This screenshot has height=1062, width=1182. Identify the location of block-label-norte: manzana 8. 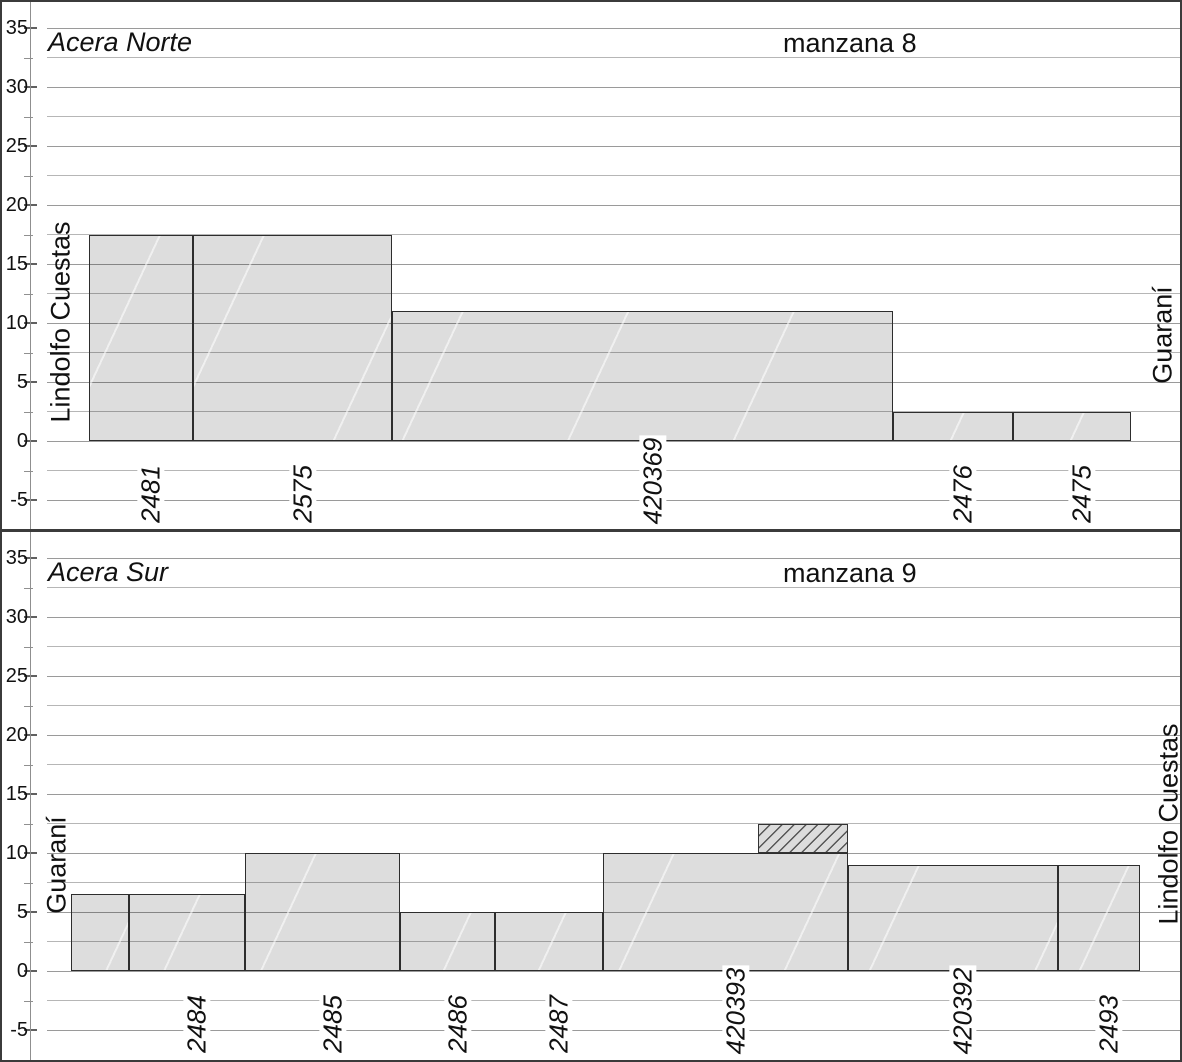
(850, 43).